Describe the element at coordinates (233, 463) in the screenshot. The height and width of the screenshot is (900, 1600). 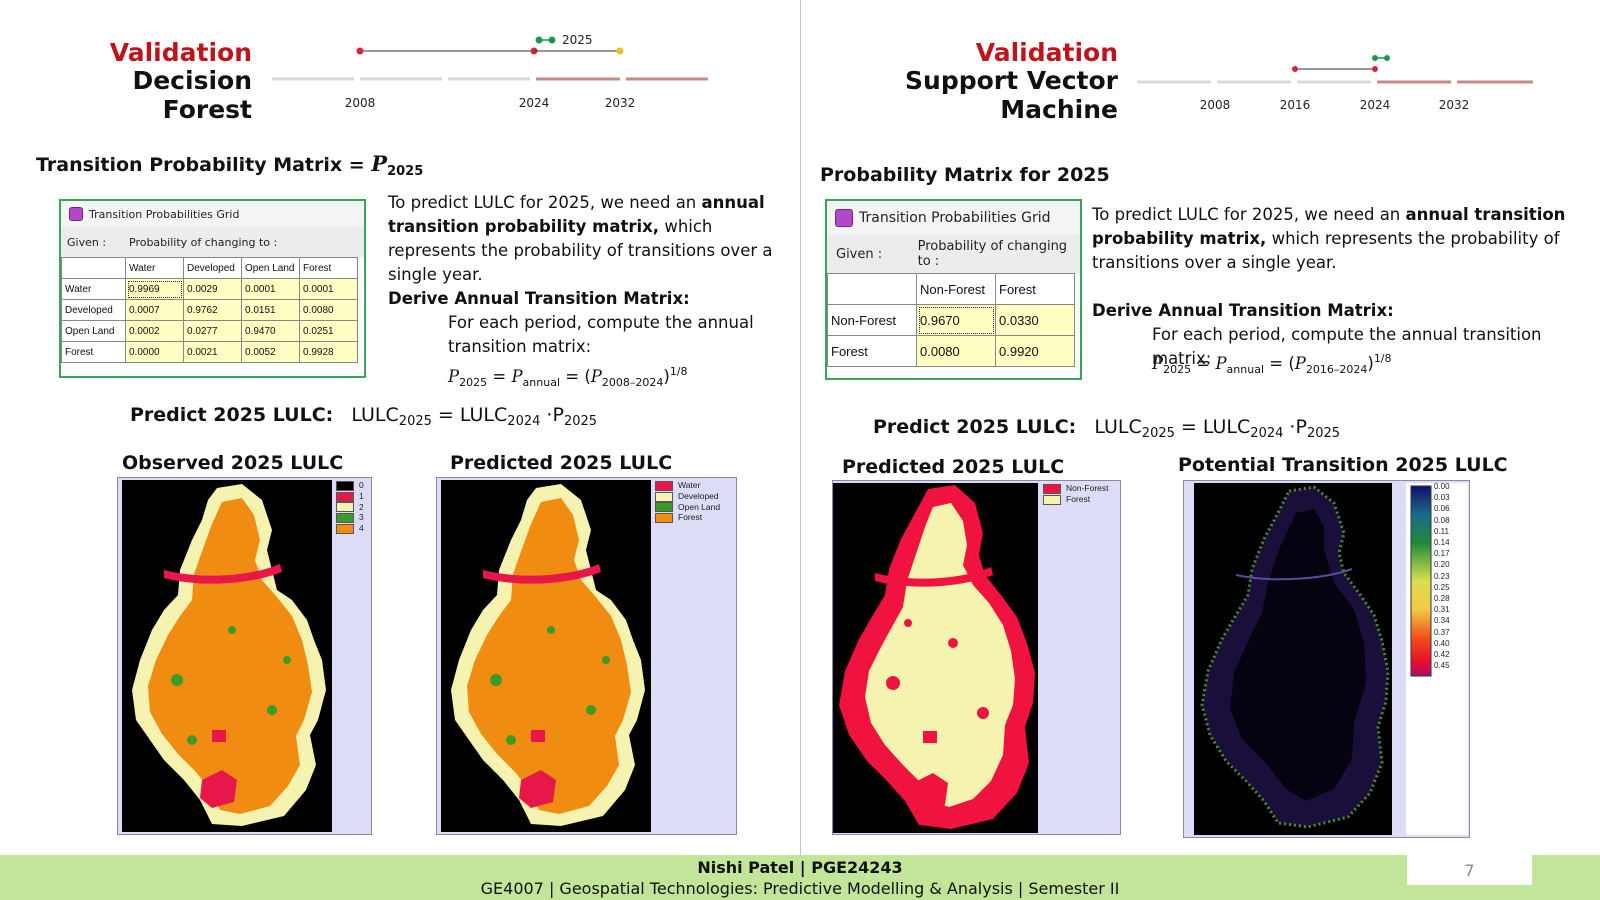
I see `map-title-observed: Observed 2025 LULC` at that location.